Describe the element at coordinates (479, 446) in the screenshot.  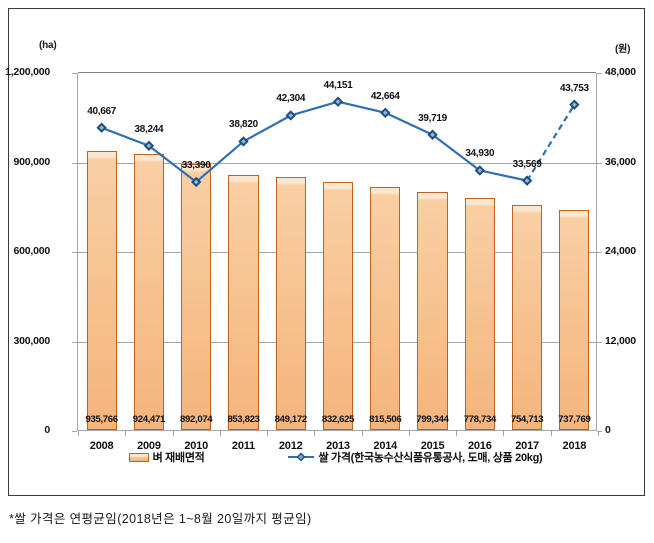
I see `x-axis-label: 2016` at that location.